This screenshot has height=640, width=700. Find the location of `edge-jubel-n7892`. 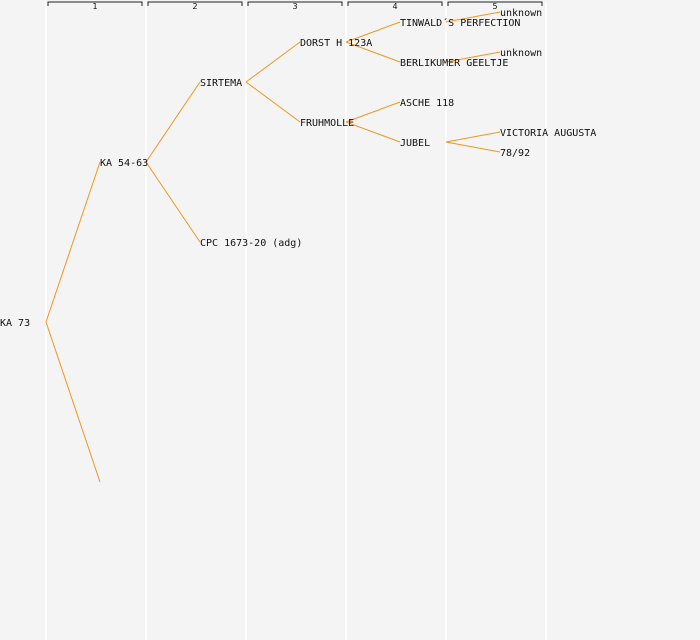

edge-jubel-n7892 is located at coordinates (473, 147).